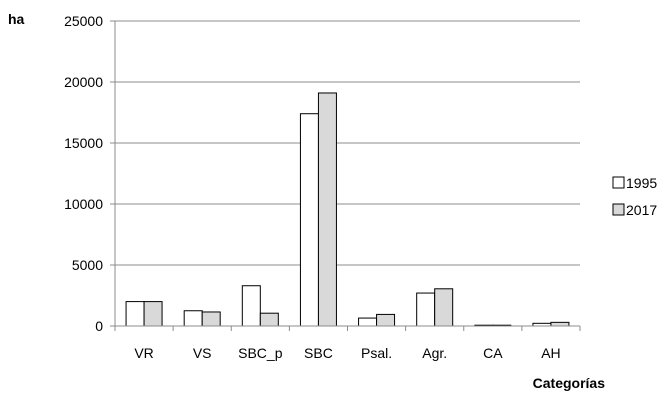 Image resolution: width=665 pixels, height=393 pixels. I want to click on bar-VS-2017, so click(211, 319).